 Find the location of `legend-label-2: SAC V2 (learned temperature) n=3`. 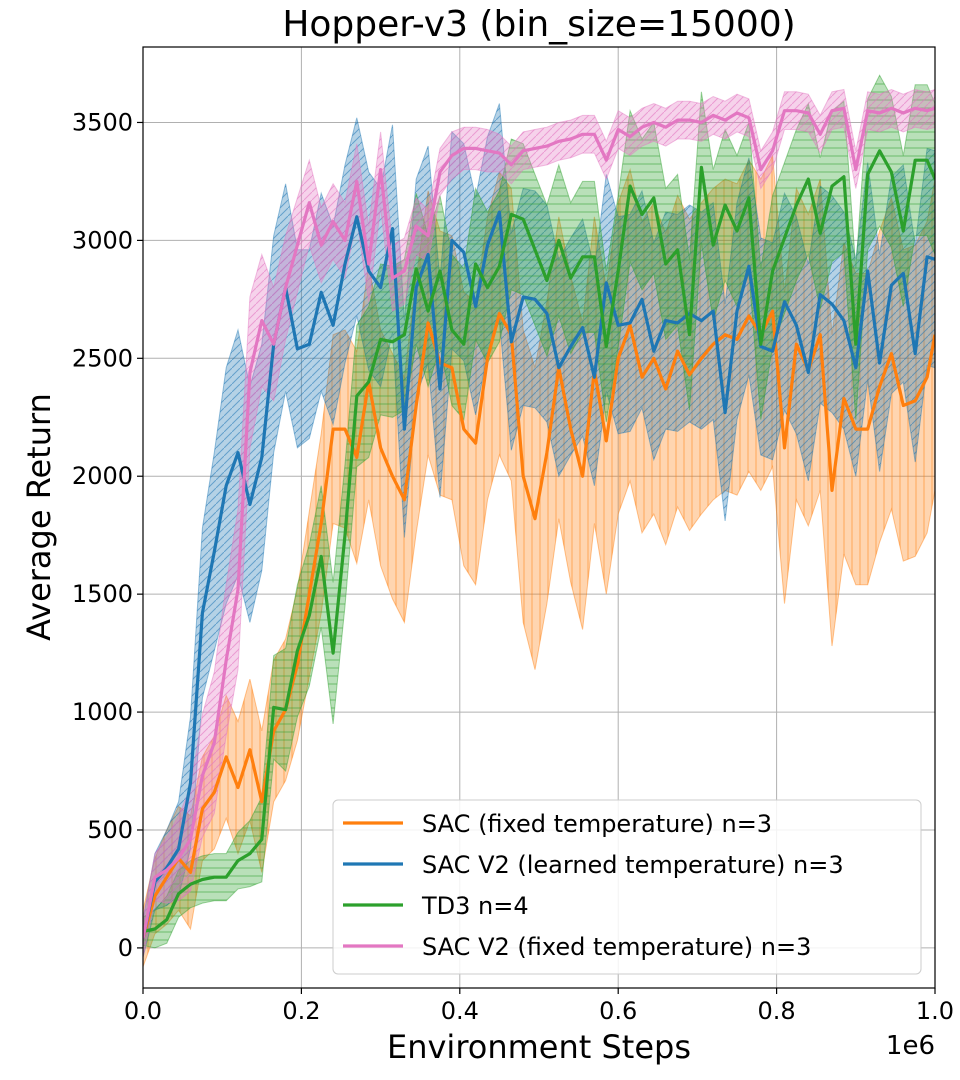

legend-label-2: SAC V2 (learned temperature) n=3 is located at coordinates (633, 865).